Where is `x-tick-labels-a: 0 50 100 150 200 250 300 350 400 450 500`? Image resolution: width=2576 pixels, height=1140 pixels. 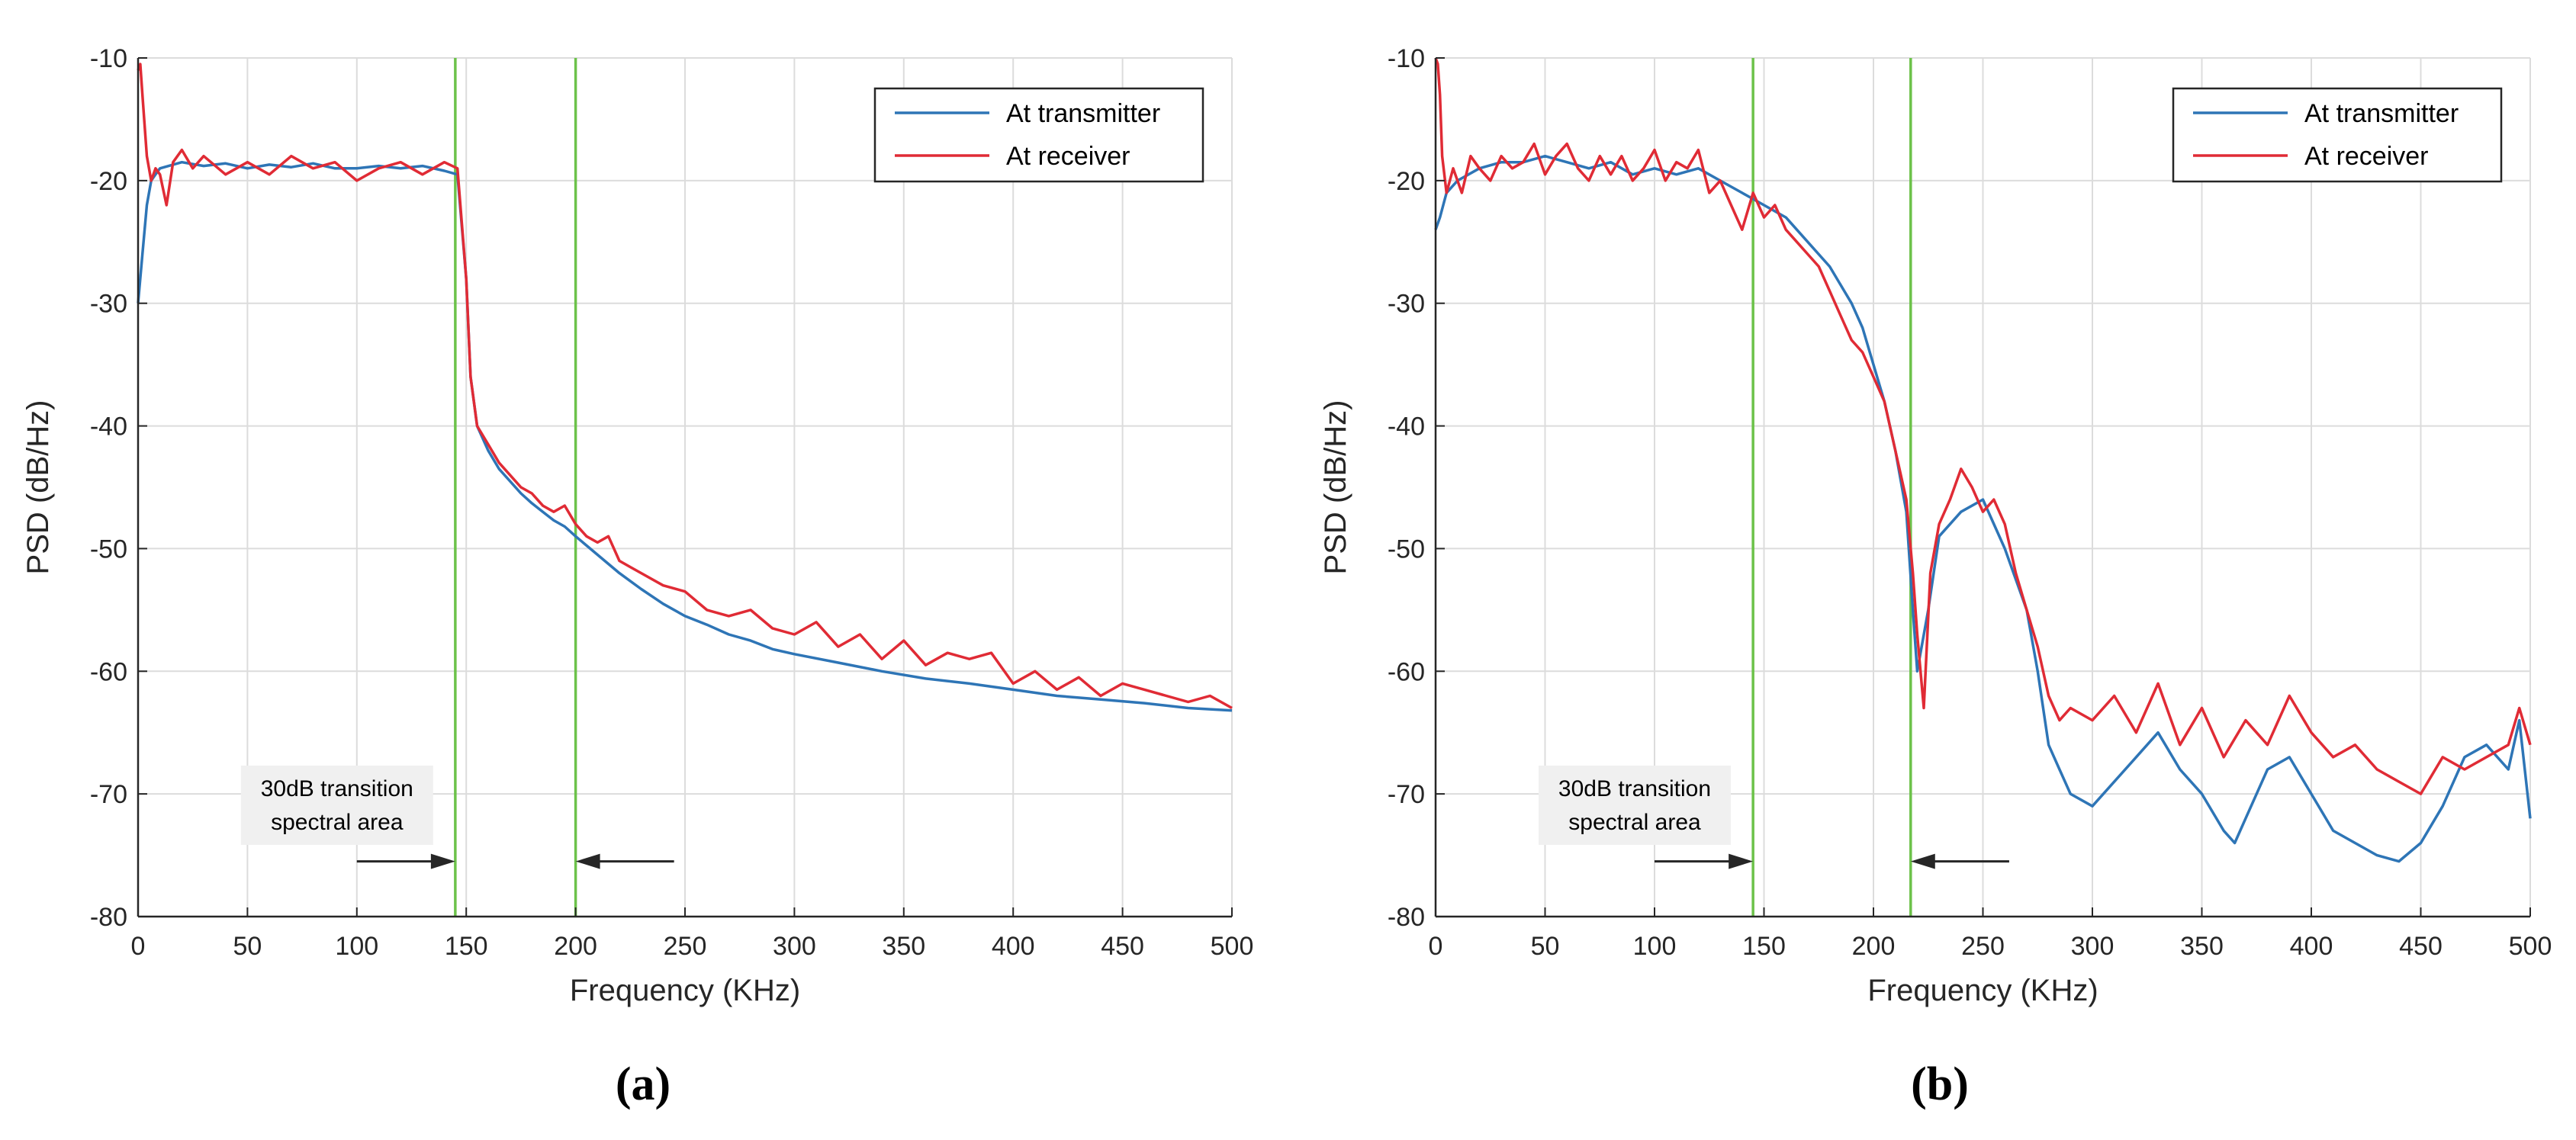
x-tick-labels-a: 0 50 100 150 200 250 300 350 400 450 500 is located at coordinates (692, 946).